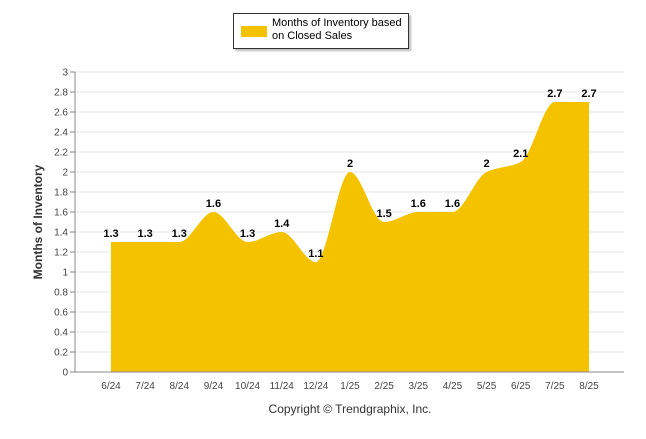 The image size is (646, 439). I want to click on y-tick-label: 0.8, so click(61, 293).